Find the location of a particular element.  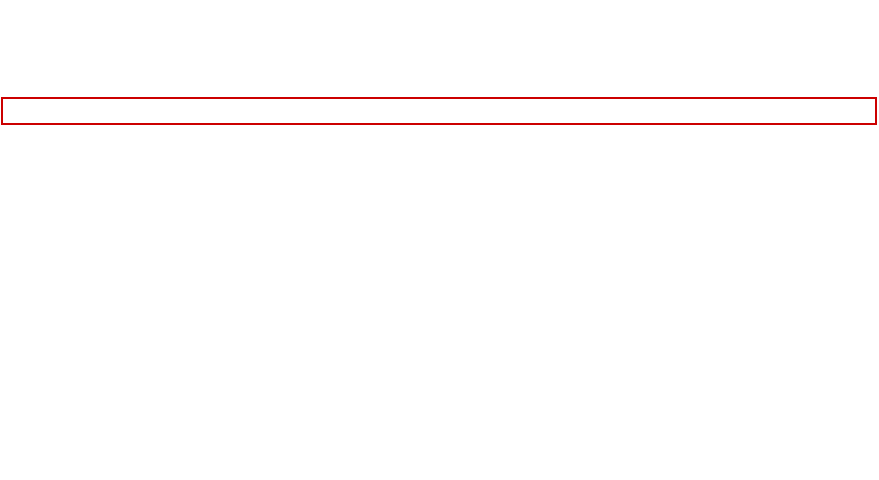

text-input is located at coordinates (439, 111).